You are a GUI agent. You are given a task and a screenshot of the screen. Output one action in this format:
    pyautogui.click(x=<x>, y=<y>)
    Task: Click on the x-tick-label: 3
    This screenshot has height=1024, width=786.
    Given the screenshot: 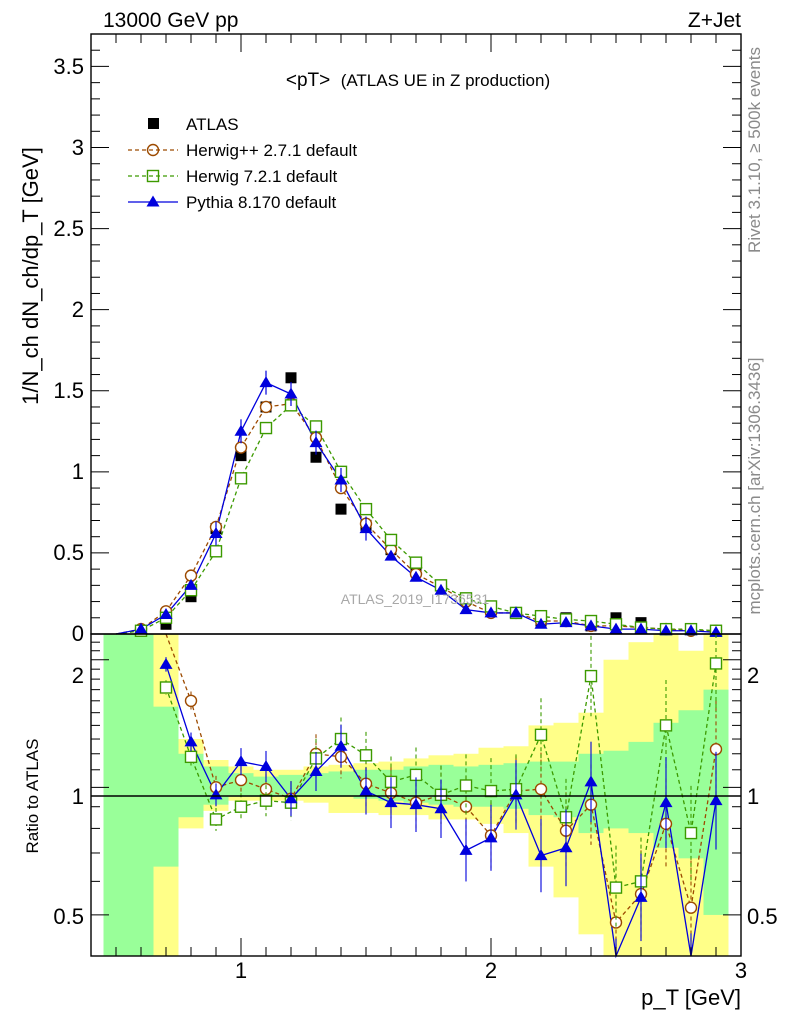 What is the action you would take?
    pyautogui.click(x=741, y=970)
    